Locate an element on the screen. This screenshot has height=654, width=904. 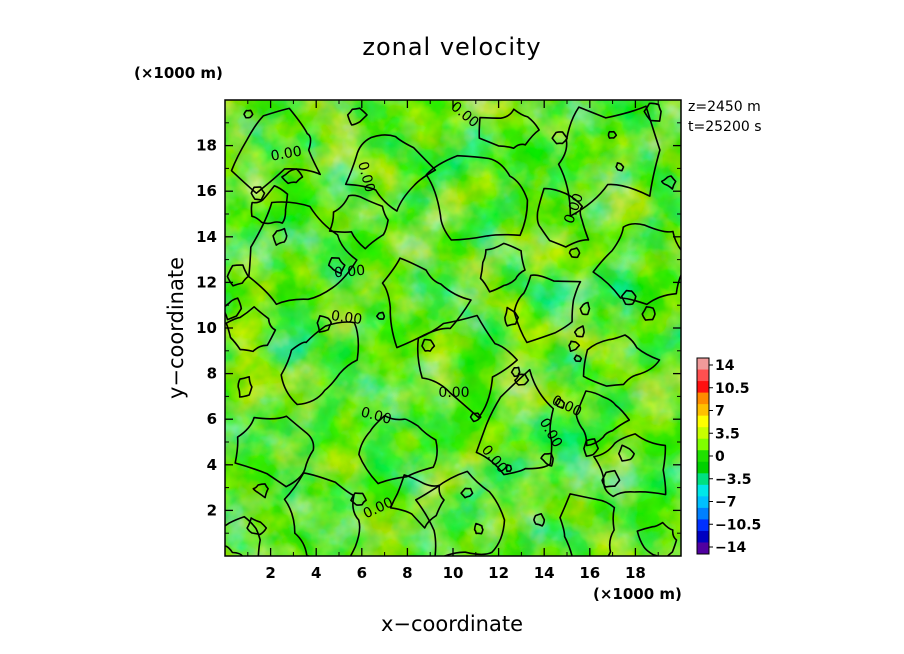
colorbar-label: 7 is located at coordinates (720, 412).